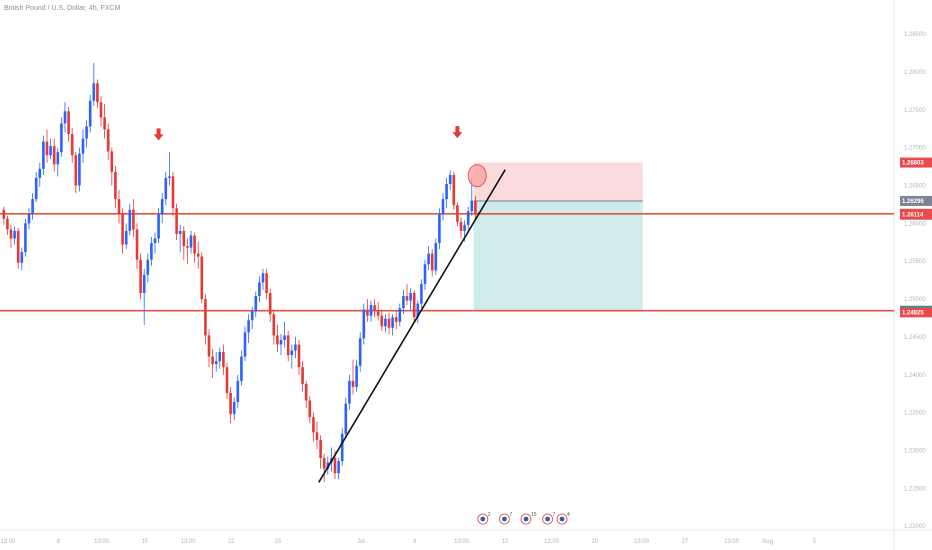 This screenshot has height=550, width=932. I want to click on event-count: 4, so click(568, 515).